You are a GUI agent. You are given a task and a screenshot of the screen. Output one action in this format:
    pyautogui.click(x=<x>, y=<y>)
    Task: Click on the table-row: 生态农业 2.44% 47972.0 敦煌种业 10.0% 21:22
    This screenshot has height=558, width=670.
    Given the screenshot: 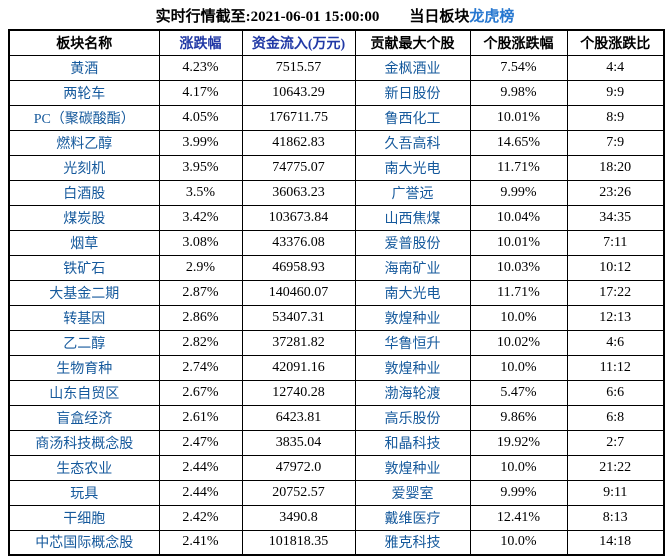 What is the action you would take?
    pyautogui.click(x=336, y=467)
    